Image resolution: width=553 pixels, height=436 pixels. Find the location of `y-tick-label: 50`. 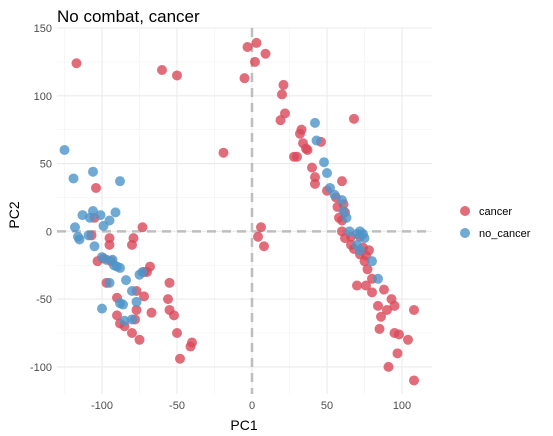

y-tick-label: 50 is located at coordinates (46, 165).